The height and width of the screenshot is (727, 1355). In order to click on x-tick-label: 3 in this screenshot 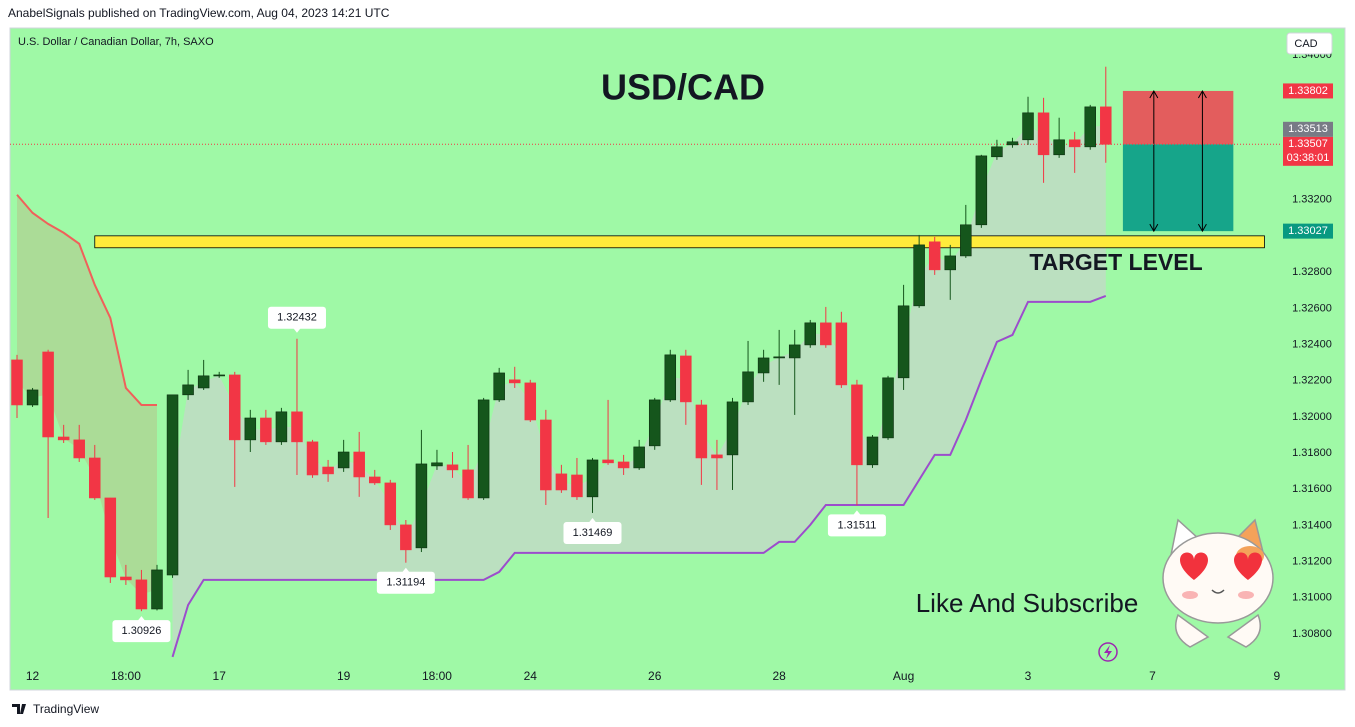, I will do `click(1028, 676)`.